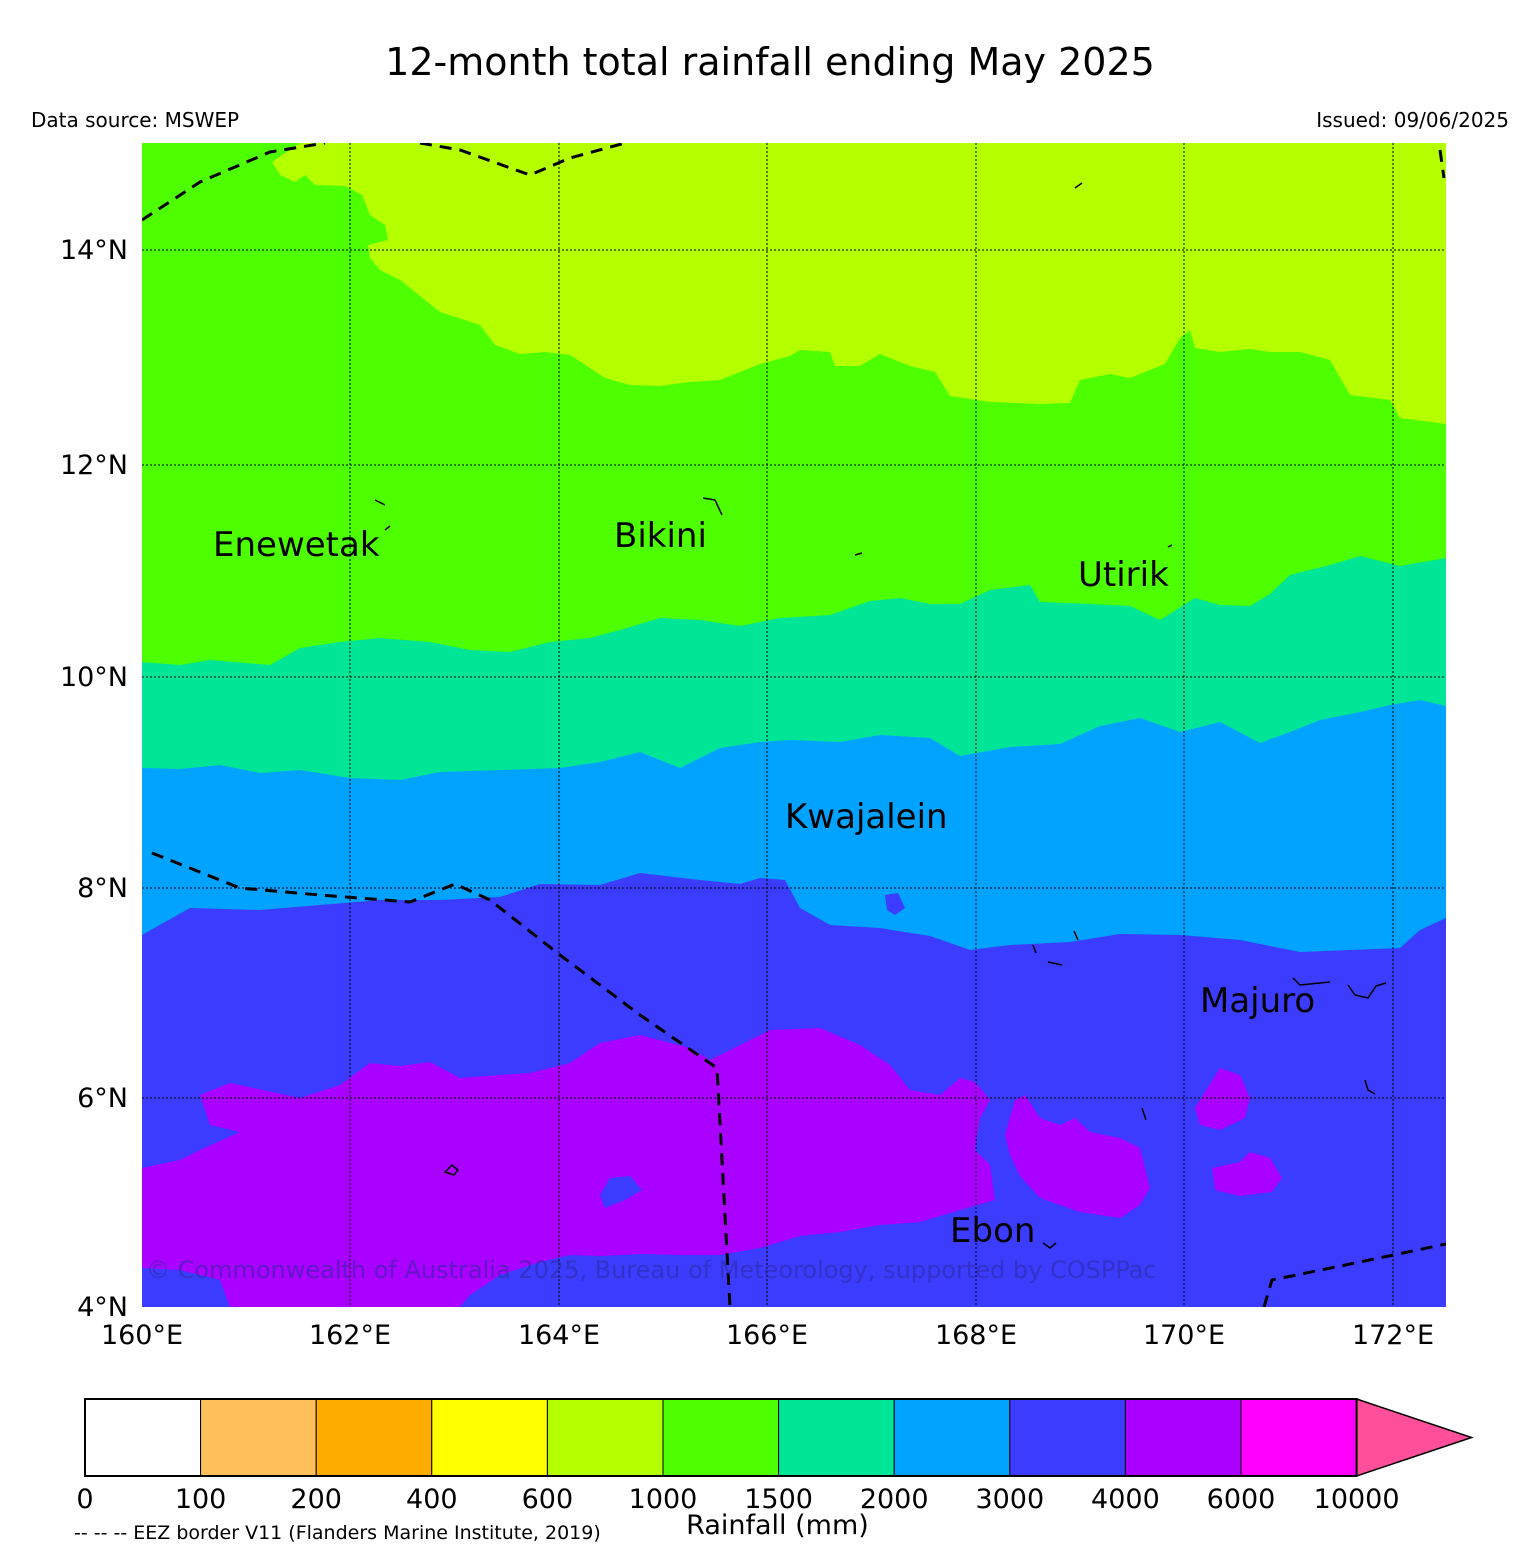  I want to click on colorbar-tick-label: 6000, so click(1241, 1499).